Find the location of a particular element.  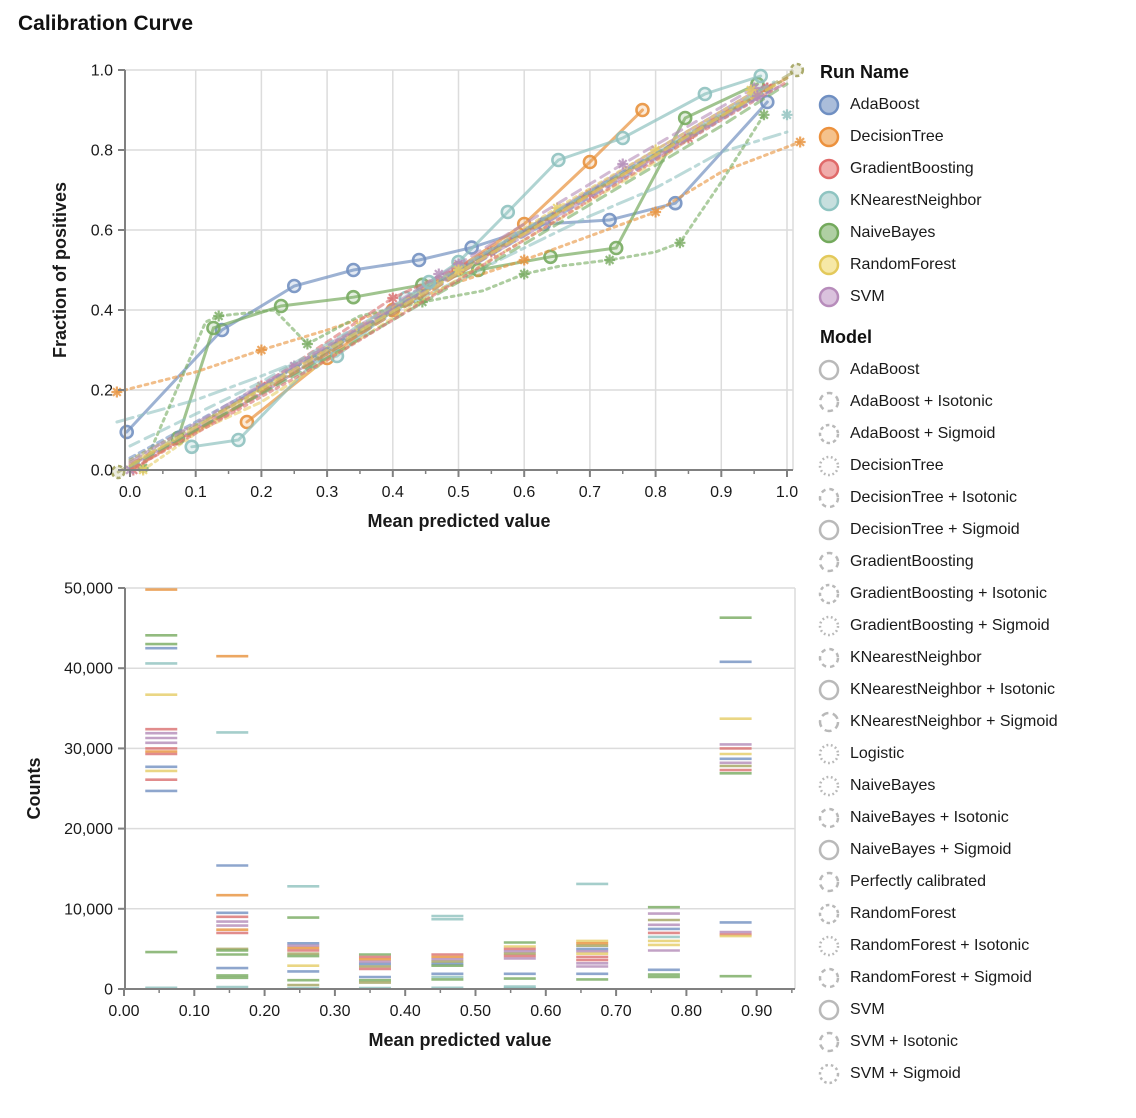

legend-item-label: Logistic is located at coordinates (877, 753).